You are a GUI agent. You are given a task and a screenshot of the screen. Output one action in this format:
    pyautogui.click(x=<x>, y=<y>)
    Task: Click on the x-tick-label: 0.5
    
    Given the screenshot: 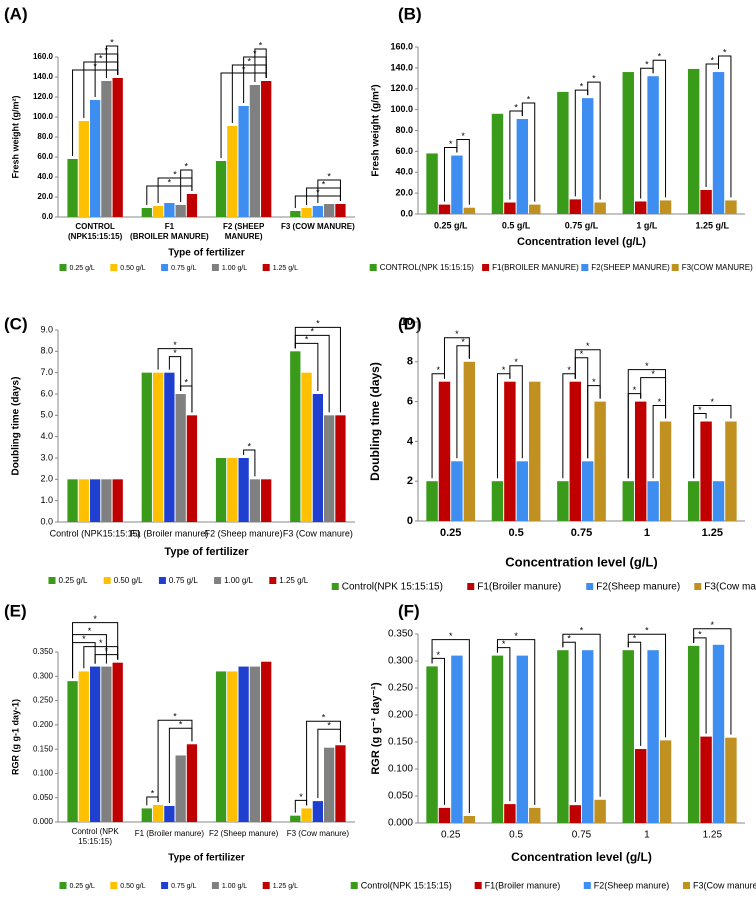 What is the action you would take?
    pyautogui.click(x=515, y=533)
    